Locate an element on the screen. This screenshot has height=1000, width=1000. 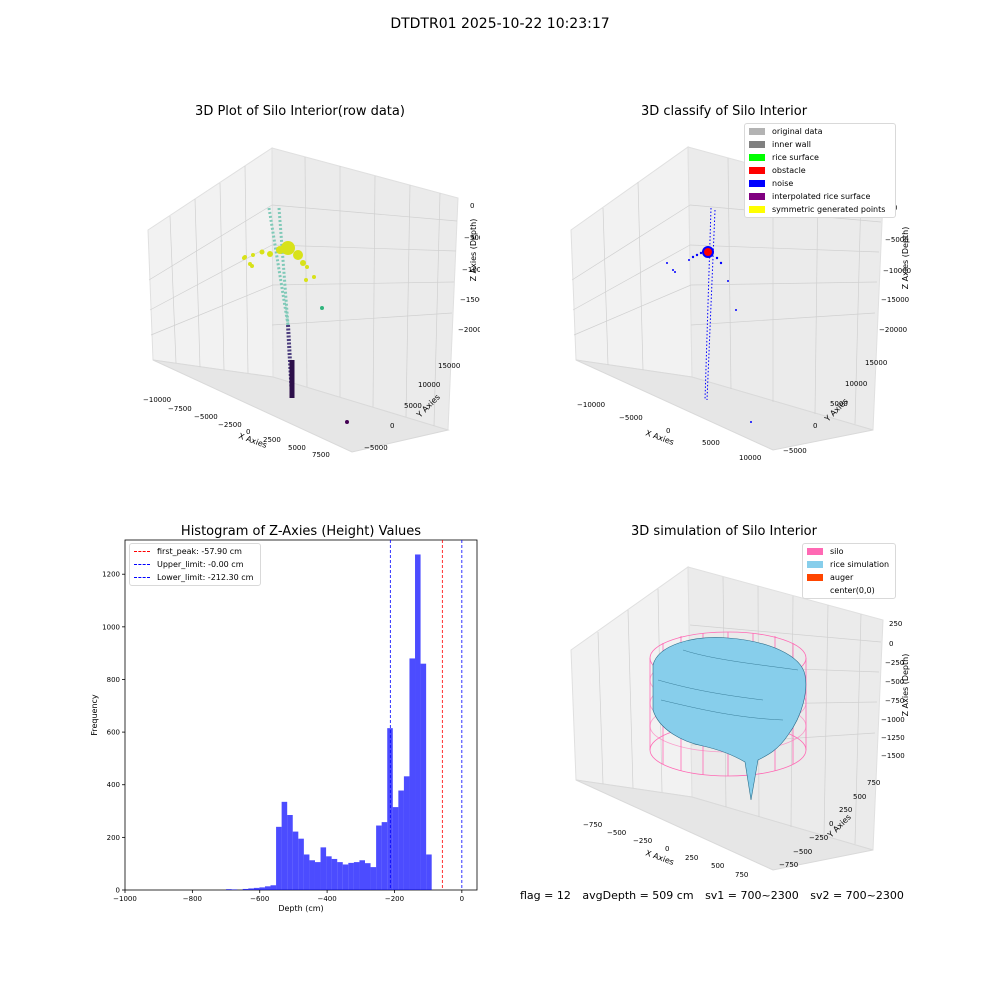
rice-surface-contours is located at coordinates (728, 685).